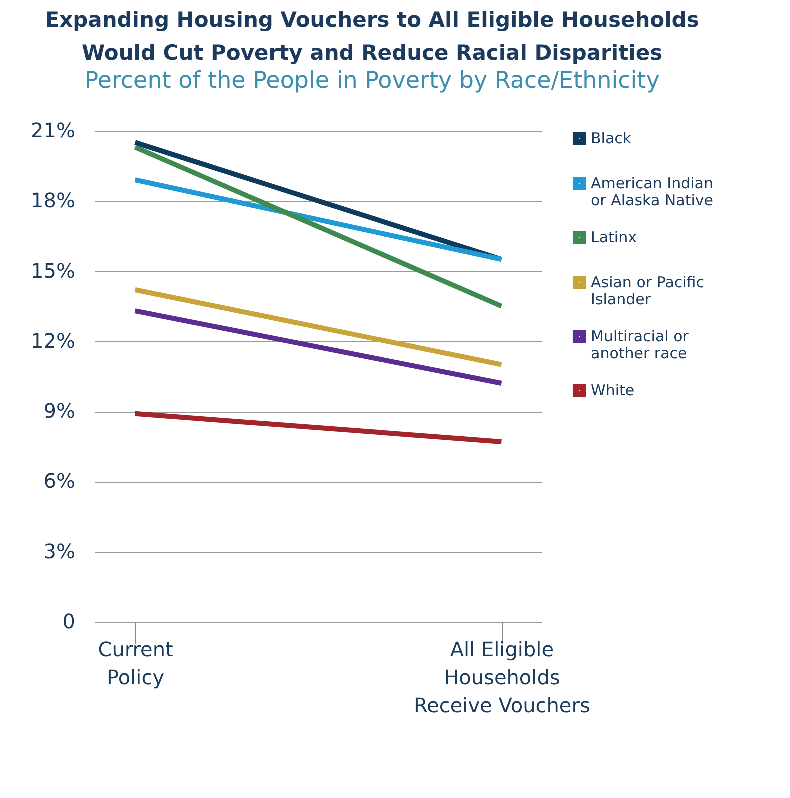  Describe the element at coordinates (647, 291) in the screenshot. I see `legend-label: Asian or Pacific Islander` at that location.